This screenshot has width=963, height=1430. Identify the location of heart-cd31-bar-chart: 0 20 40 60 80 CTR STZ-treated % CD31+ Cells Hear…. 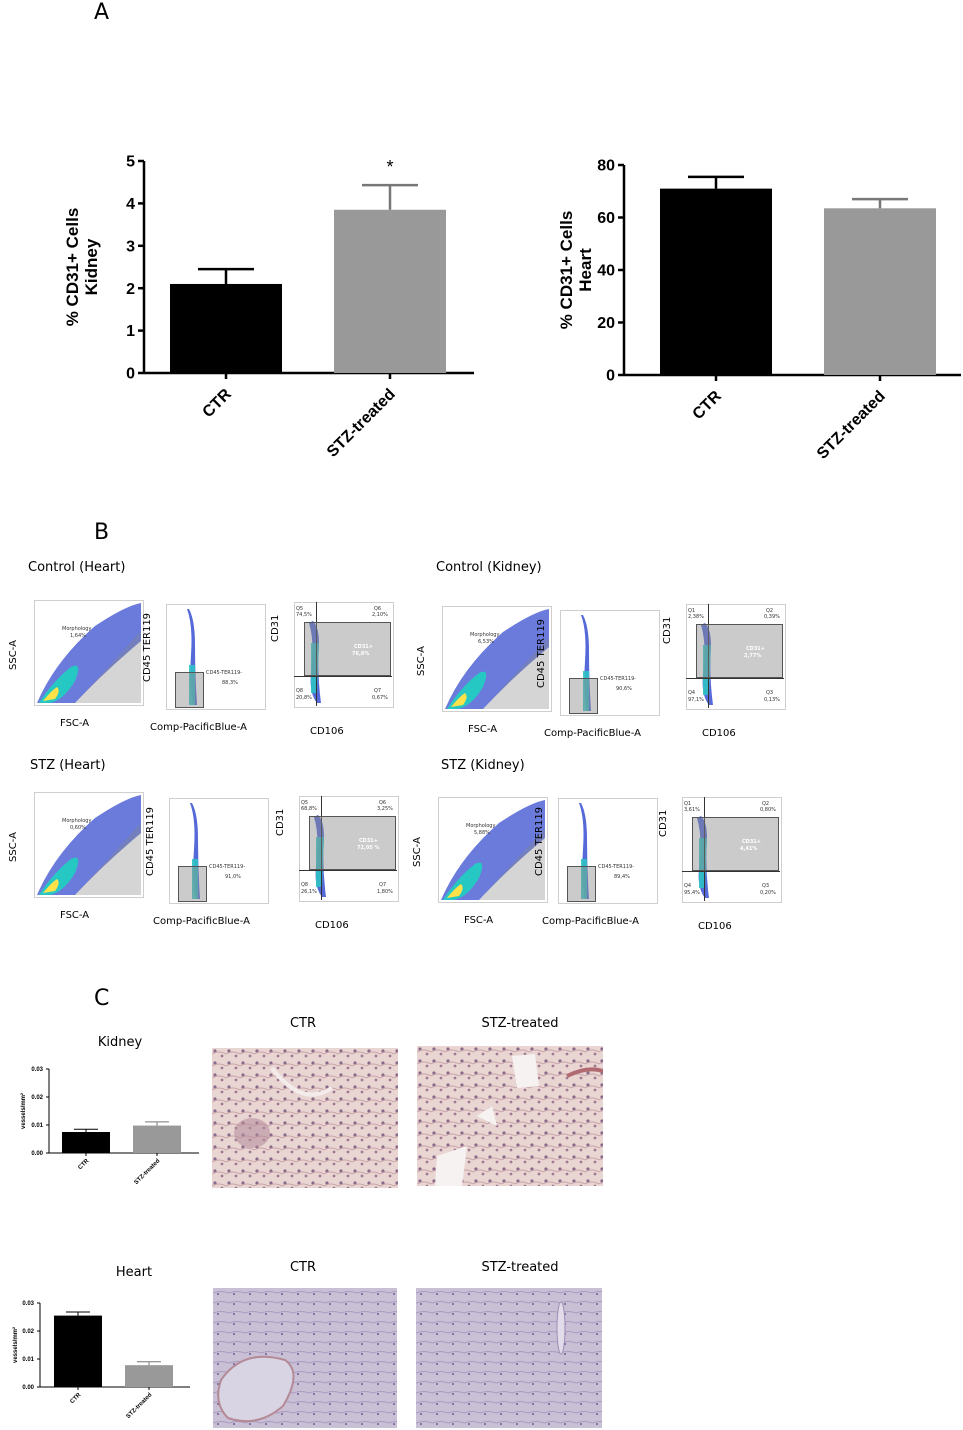
(759, 310).